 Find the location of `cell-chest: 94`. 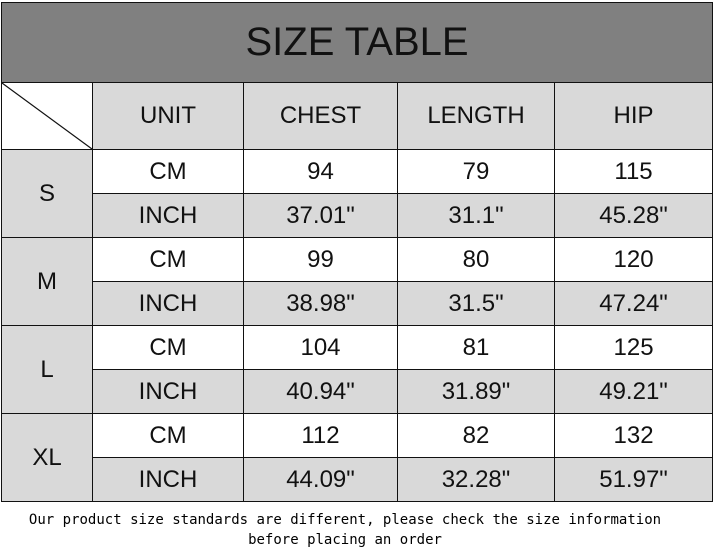

cell-chest: 94 is located at coordinates (320, 171).